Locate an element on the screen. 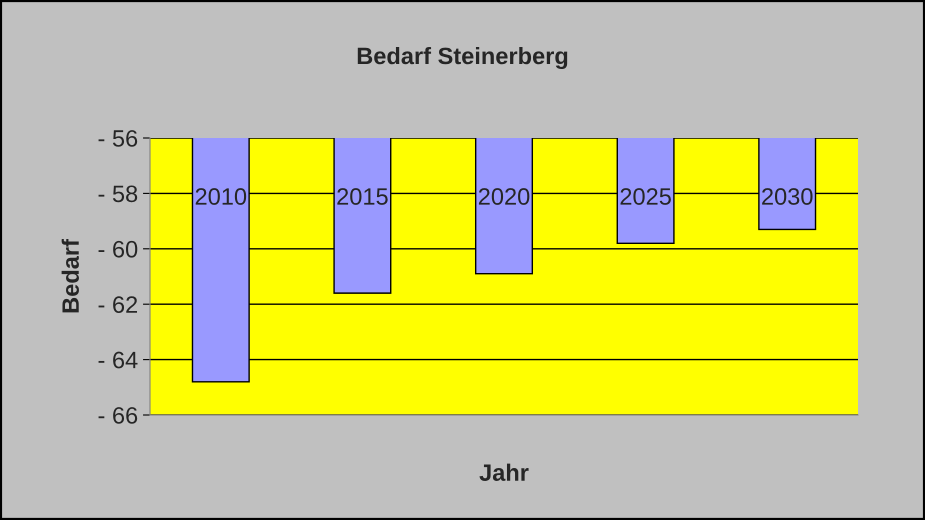 This screenshot has width=925, height=520. x-tick-label: 2025 is located at coordinates (645, 196).